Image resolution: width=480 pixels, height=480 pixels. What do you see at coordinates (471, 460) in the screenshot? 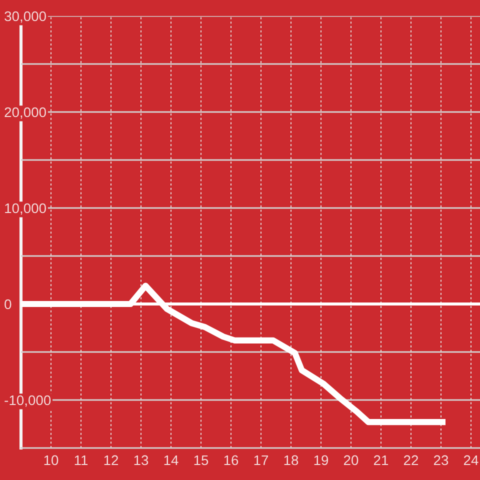
I see `x-tick-label: 24` at bounding box center [471, 460].